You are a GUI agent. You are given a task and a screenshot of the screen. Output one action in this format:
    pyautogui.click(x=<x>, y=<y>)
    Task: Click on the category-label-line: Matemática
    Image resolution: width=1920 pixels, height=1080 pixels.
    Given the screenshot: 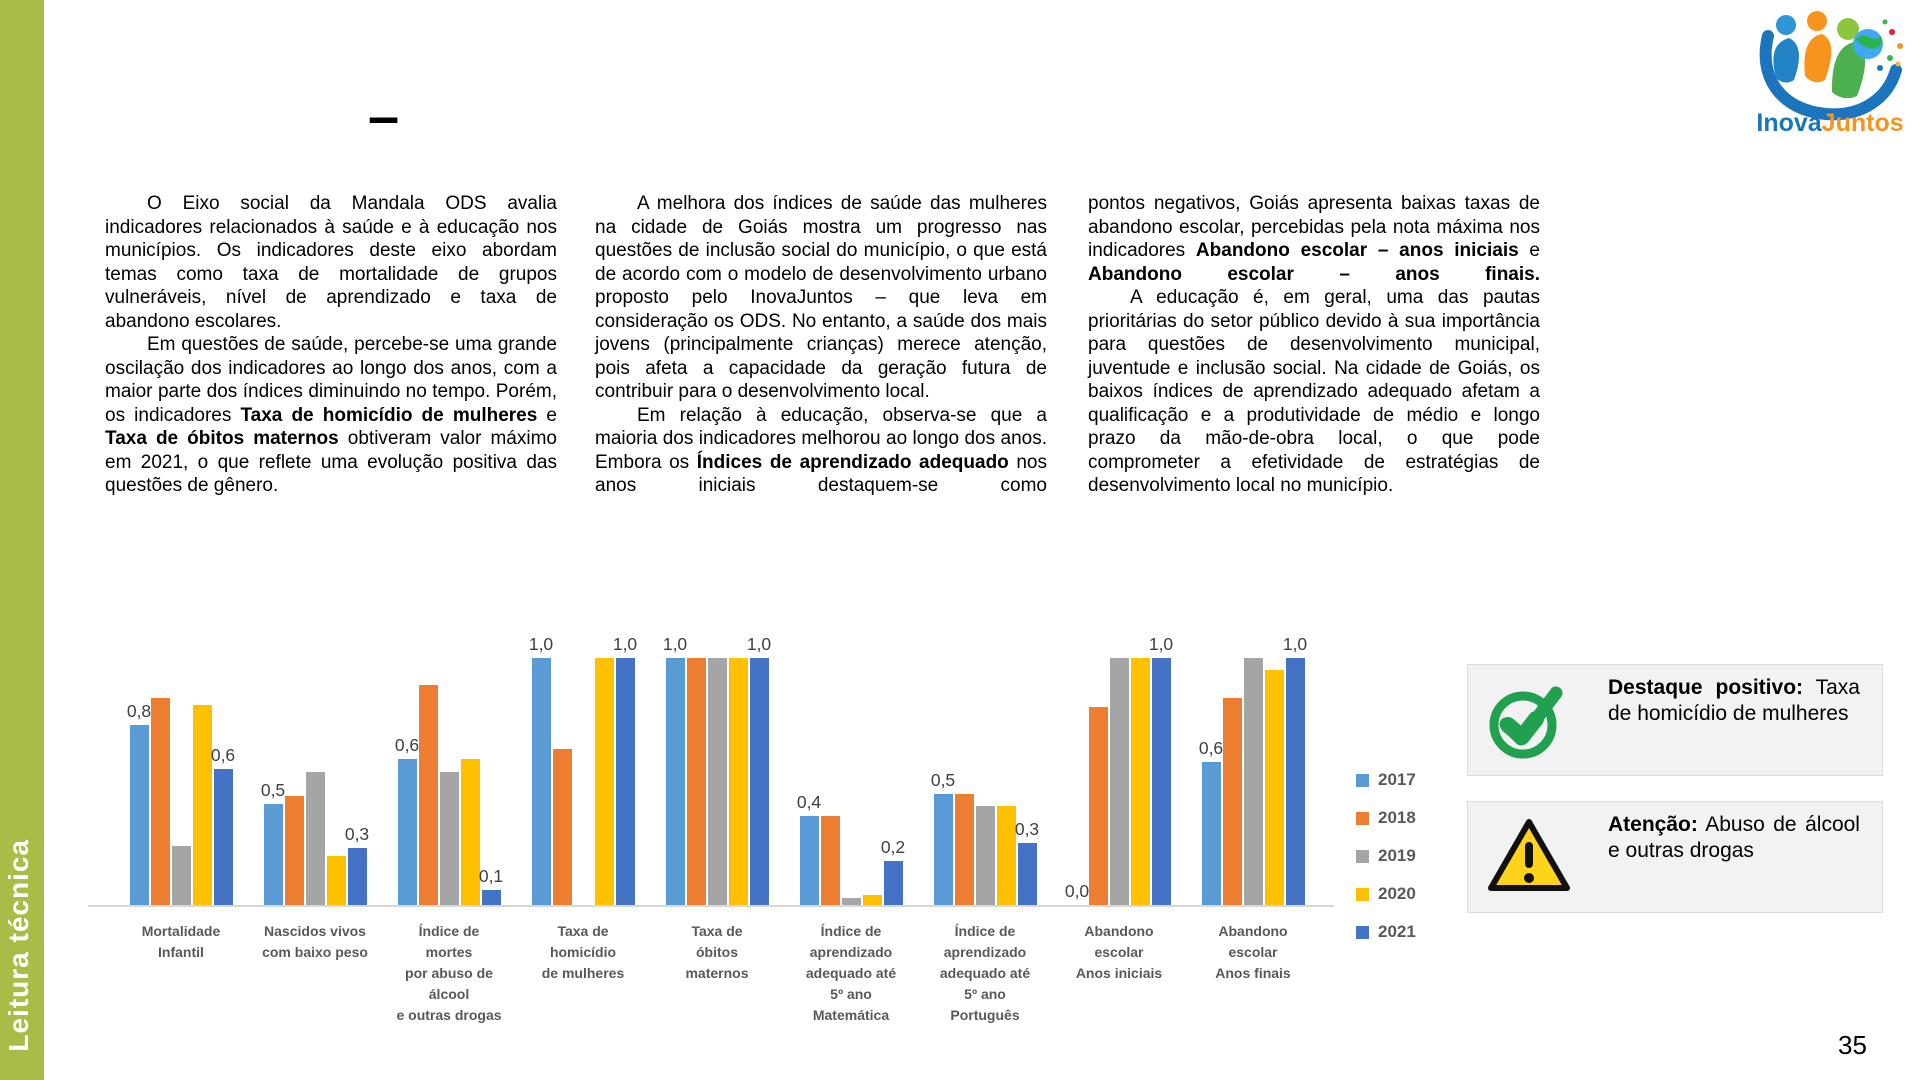 What is the action you would take?
    pyautogui.click(x=851, y=1015)
    